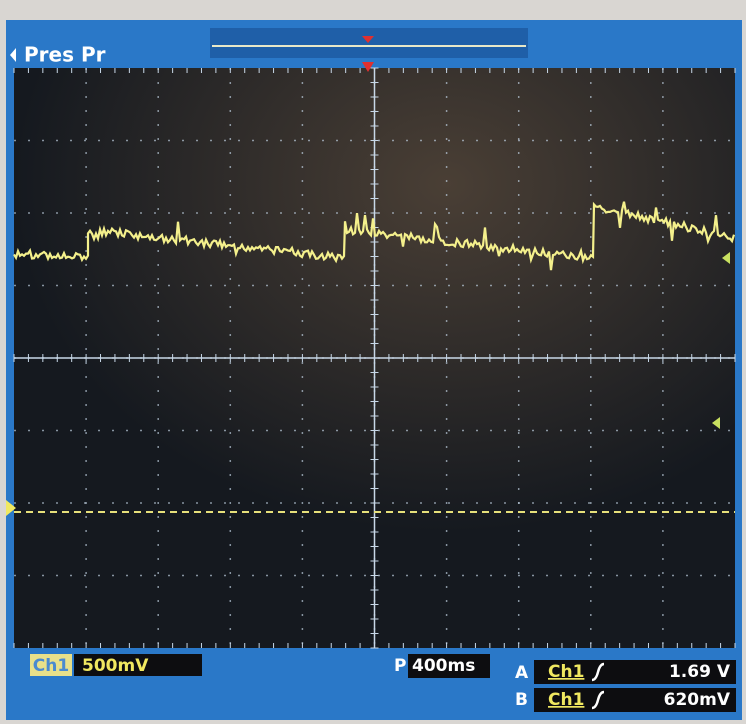  Describe the element at coordinates (726, 258) in the screenshot. I see `trigger-a-arrow` at that location.